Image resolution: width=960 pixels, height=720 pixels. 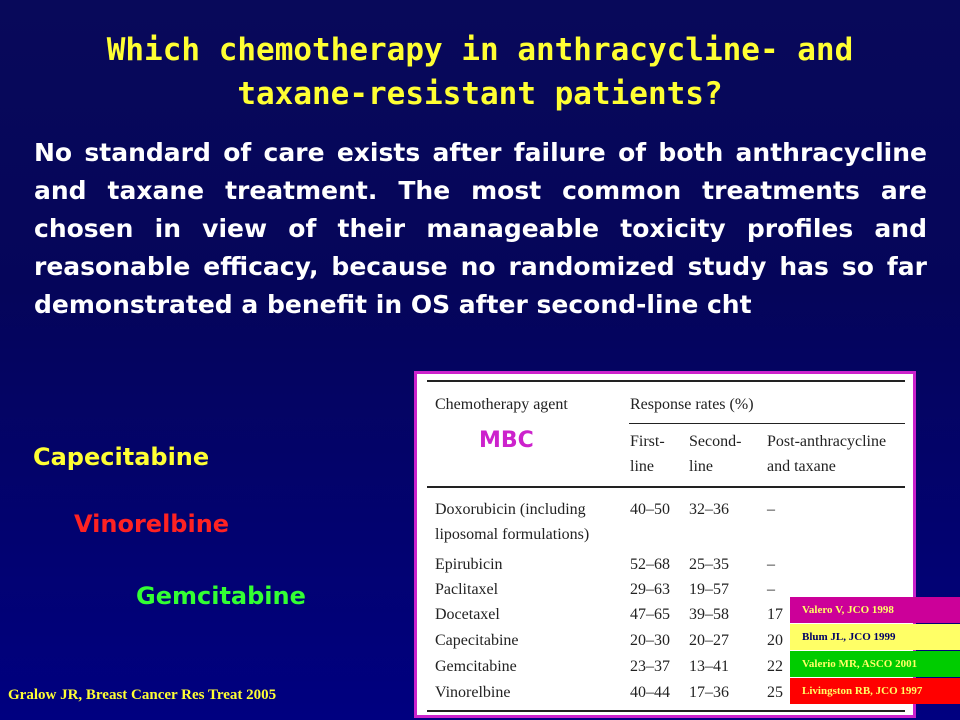 I want to click on row-agent: Gemcitabine, so click(x=476, y=666).